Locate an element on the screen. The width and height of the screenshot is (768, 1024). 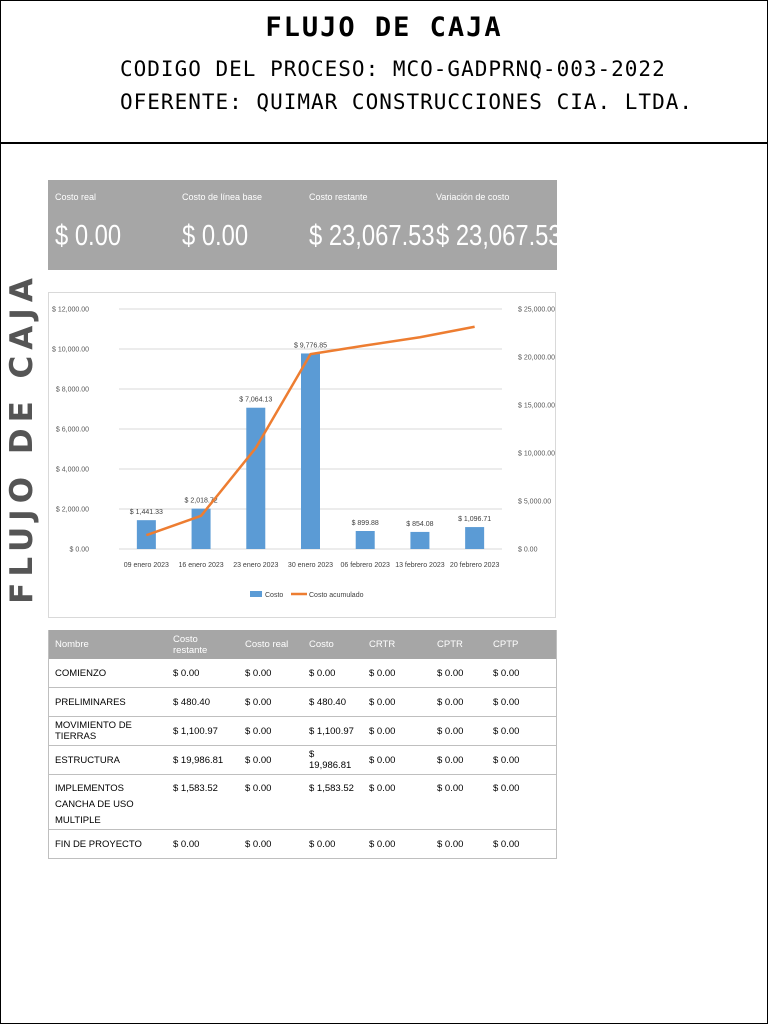
data-label: $ 854.08 is located at coordinates (419, 524).